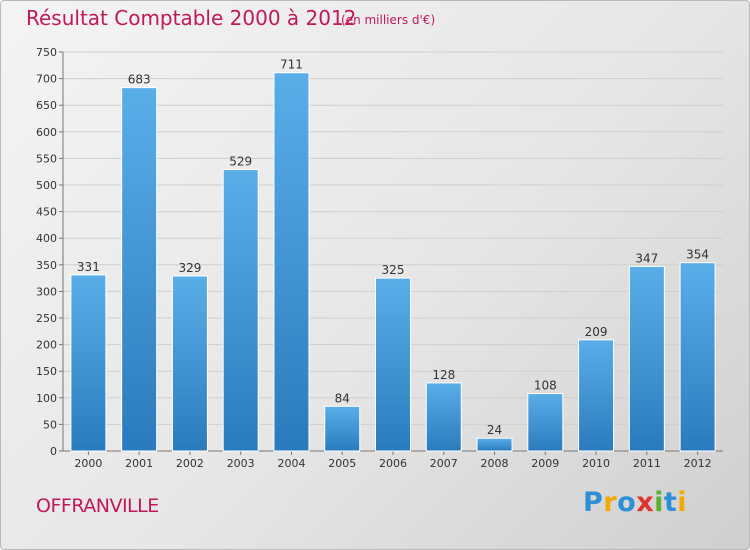 This screenshot has height=550, width=750. What do you see at coordinates (444, 463) in the screenshot?
I see `x-tick-label: 2007` at bounding box center [444, 463].